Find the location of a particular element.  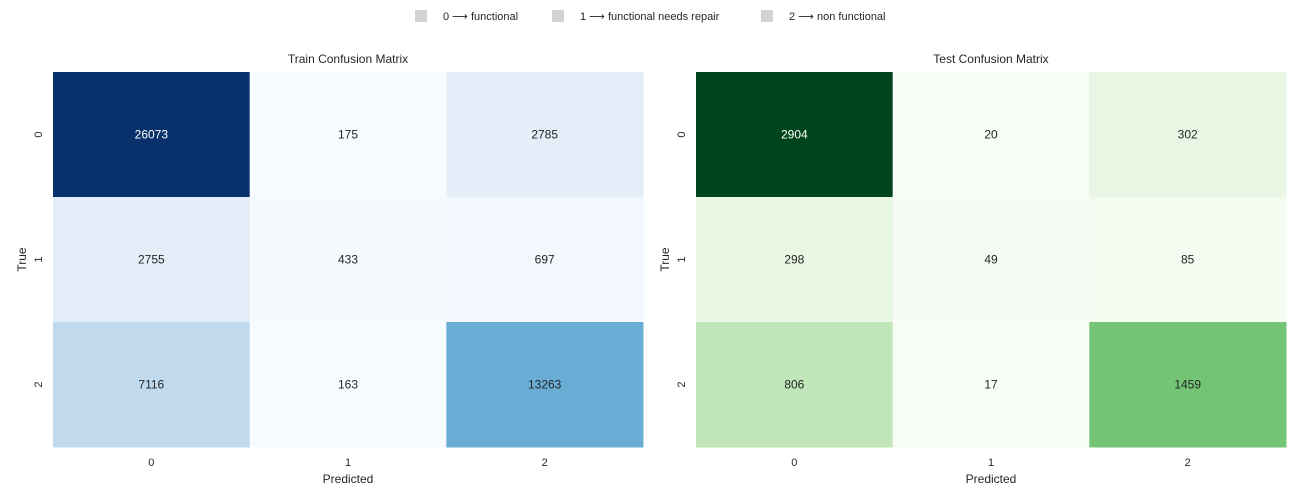

test-cell-r2-c1 is located at coordinates (991, 385).